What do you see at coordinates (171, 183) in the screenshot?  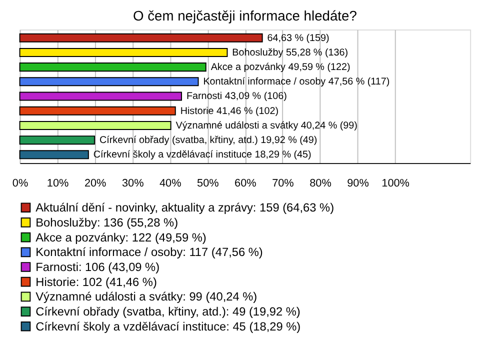 I see `x-tick-label: 40%` at bounding box center [171, 183].